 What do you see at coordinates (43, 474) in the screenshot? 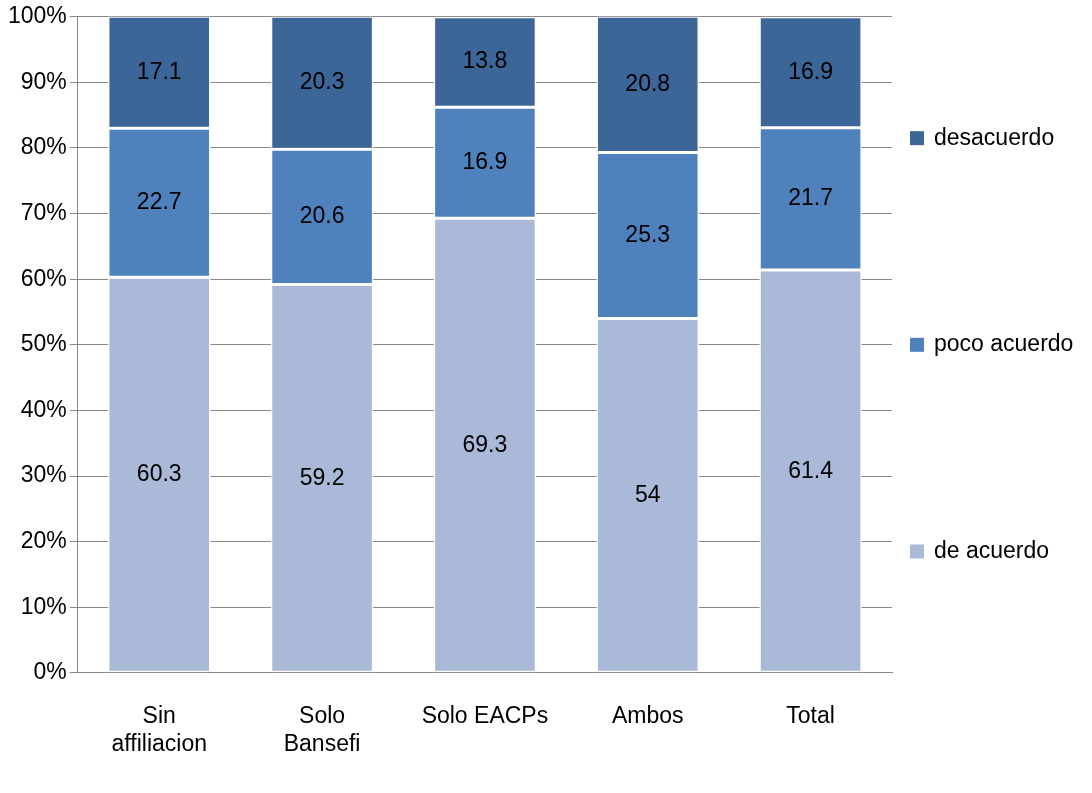
I see `y-tick-label: 30%` at bounding box center [43, 474].